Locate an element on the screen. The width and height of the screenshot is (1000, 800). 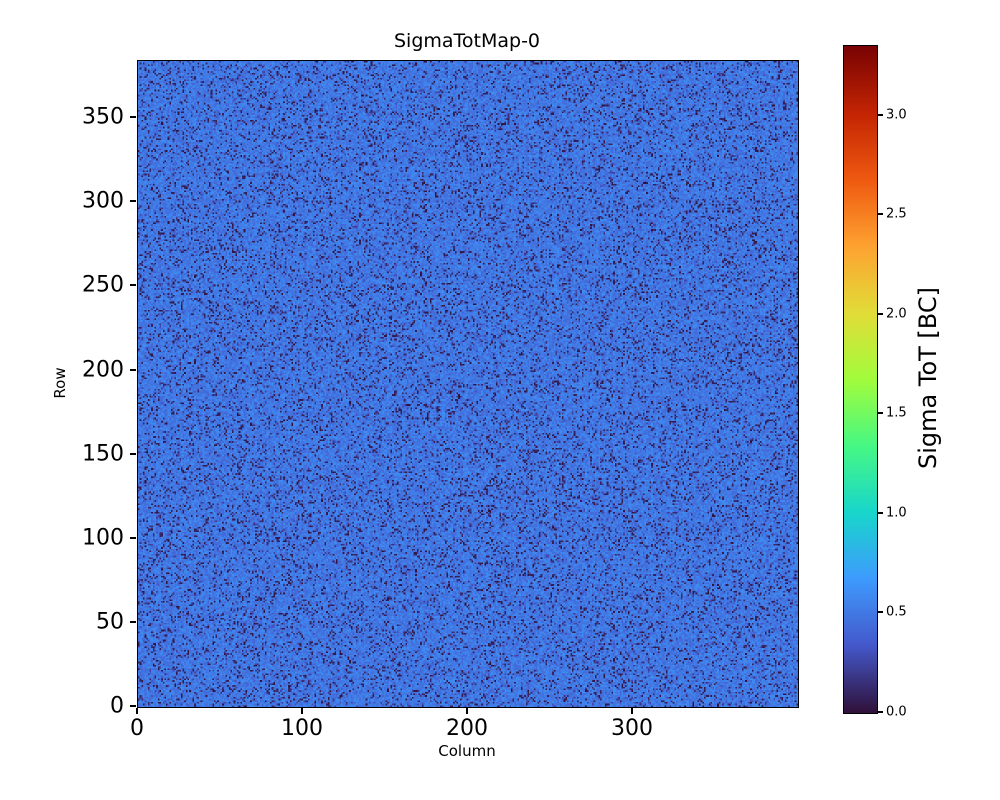
y-tick-label: 150 is located at coordinates (103, 454).